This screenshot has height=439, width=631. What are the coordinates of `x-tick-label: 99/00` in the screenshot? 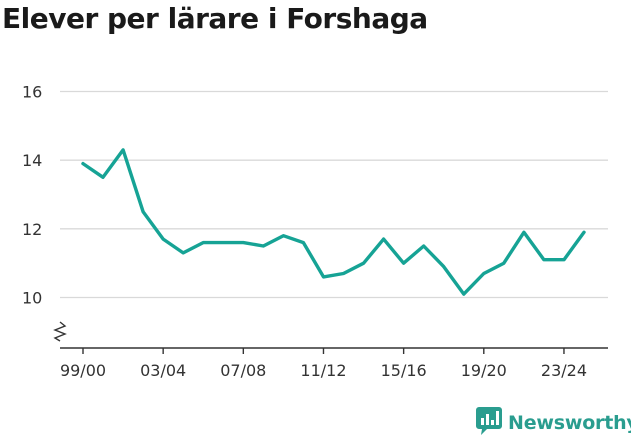 It's located at (83, 370).